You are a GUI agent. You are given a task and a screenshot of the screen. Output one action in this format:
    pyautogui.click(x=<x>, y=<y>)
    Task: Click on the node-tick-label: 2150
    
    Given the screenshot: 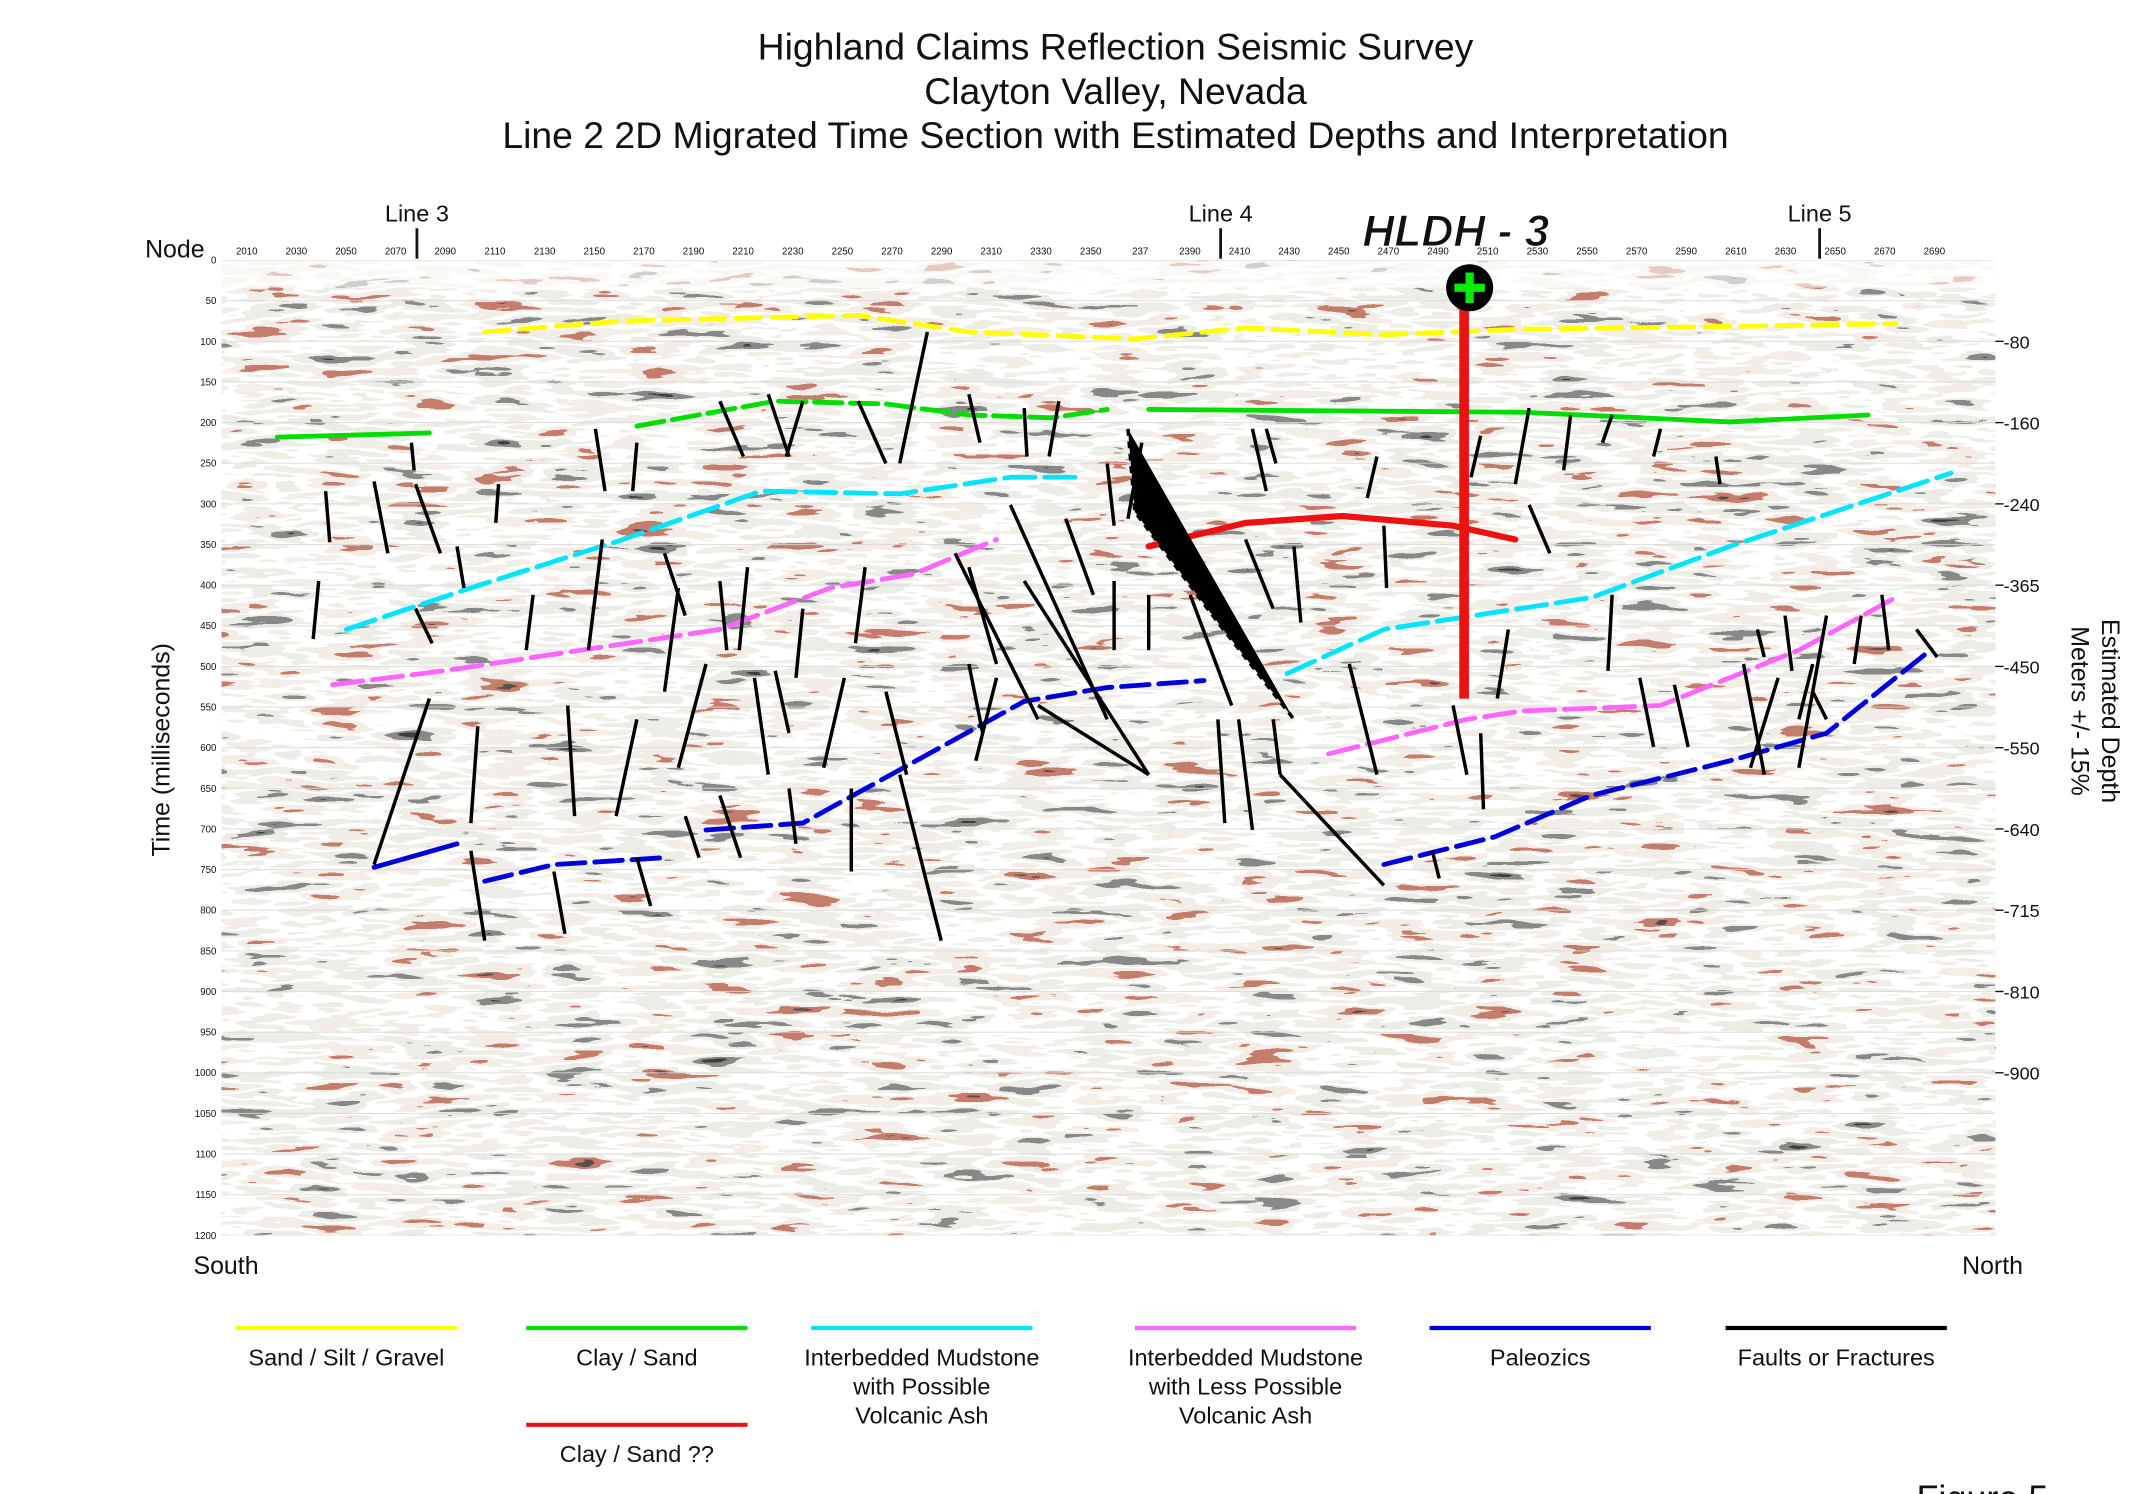 What is the action you would take?
    pyautogui.click(x=594, y=252)
    